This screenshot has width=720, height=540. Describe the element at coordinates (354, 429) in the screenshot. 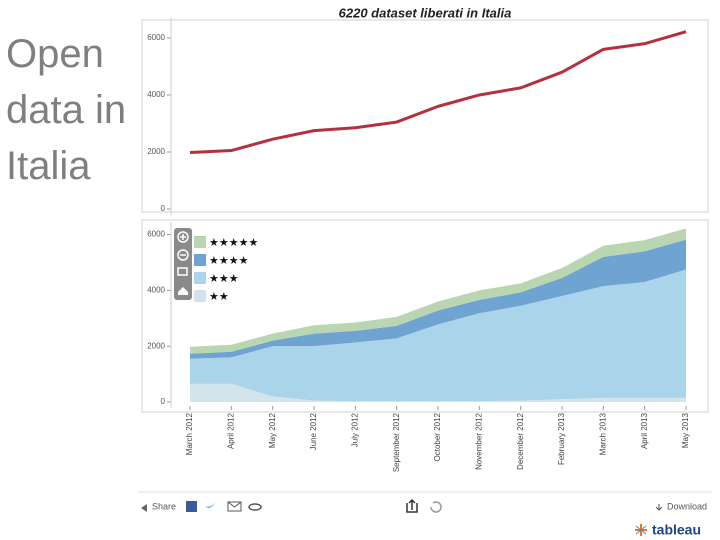

I see `x-tick-label: July 2012` at that location.